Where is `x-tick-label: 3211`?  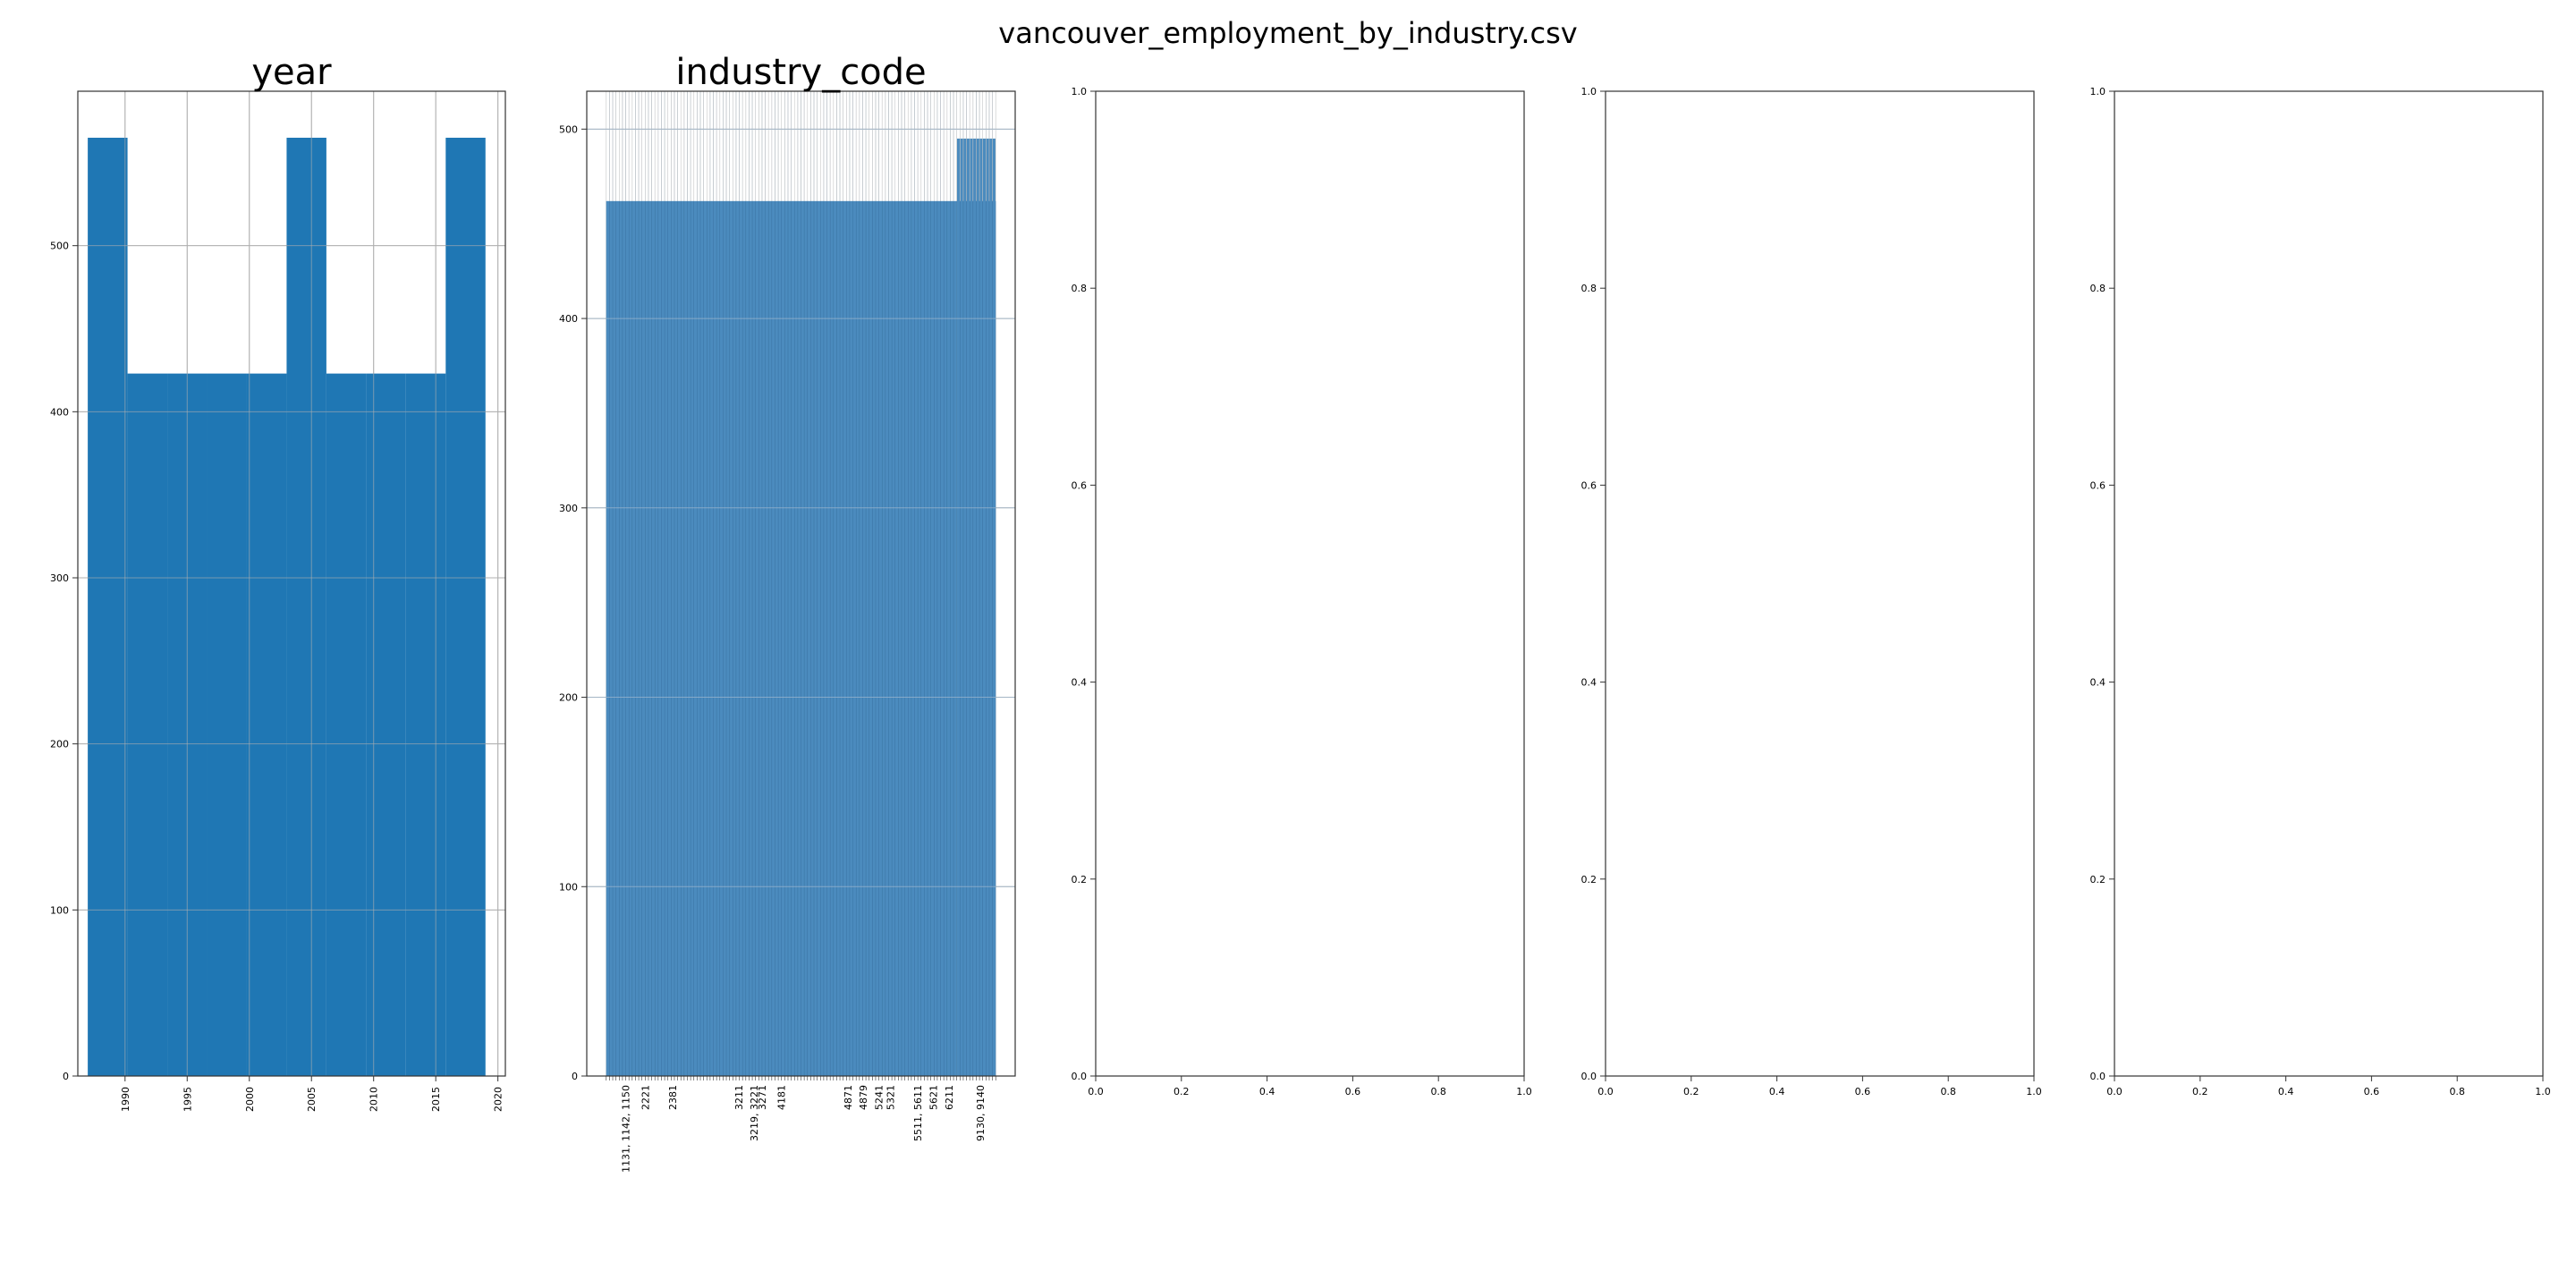
x-tick-label: 3211 is located at coordinates (739, 1097).